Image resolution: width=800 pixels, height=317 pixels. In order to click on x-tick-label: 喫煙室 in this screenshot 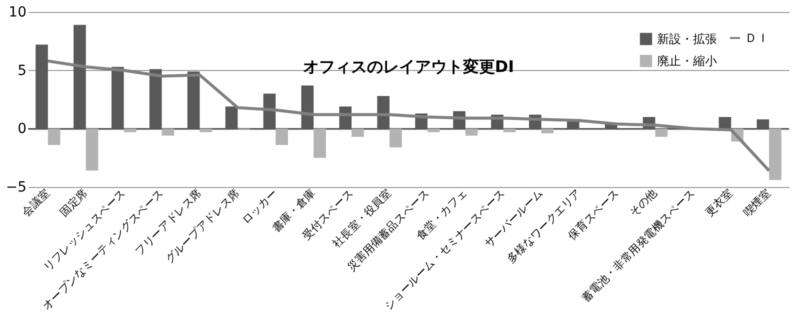, I will do `click(757, 203)`.